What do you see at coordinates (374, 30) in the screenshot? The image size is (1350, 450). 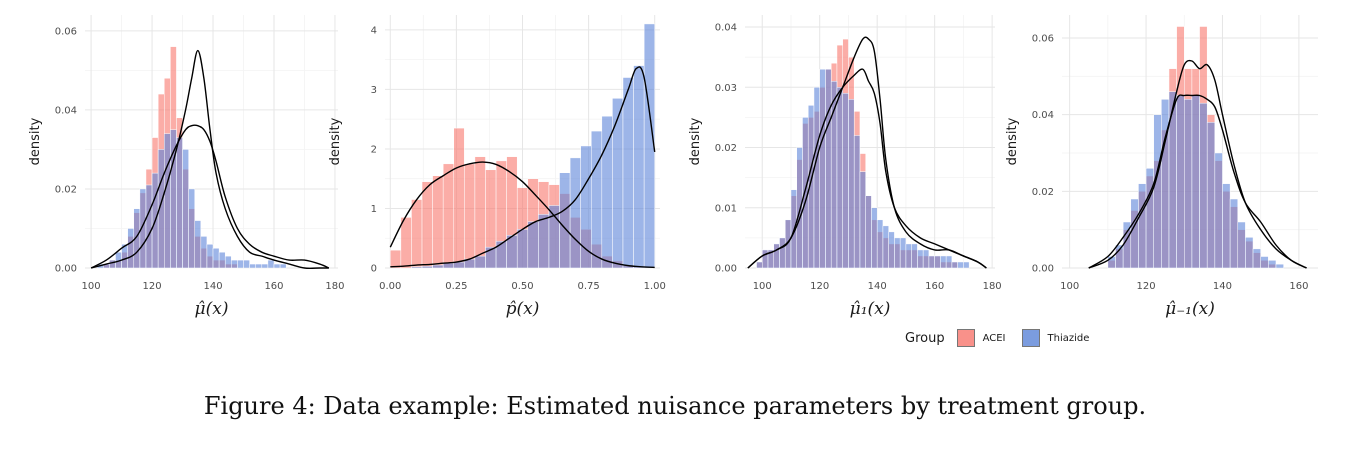 I see `y-tick-label: 4` at bounding box center [374, 30].